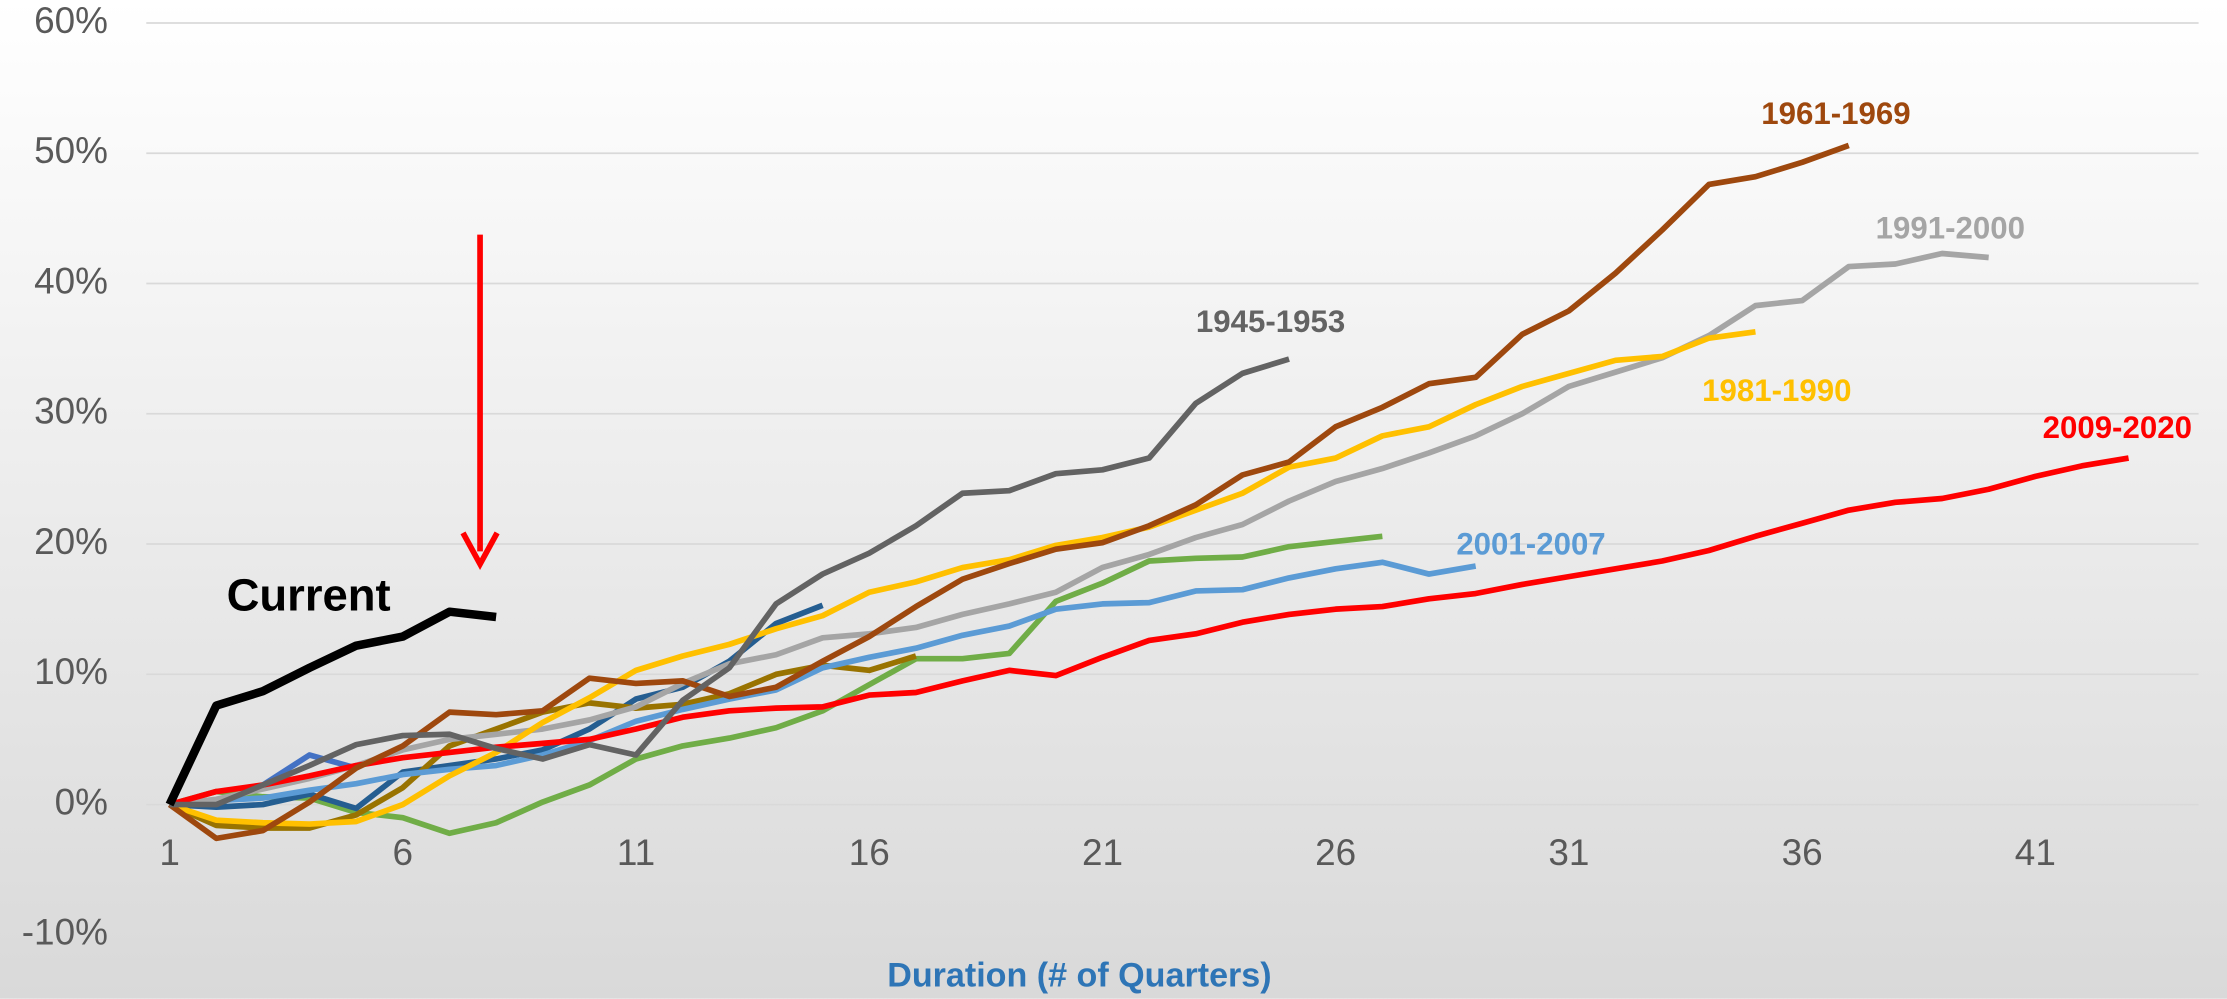  What do you see at coordinates (2035, 852) in the screenshot?
I see `x-tick-label: 41` at bounding box center [2035, 852].